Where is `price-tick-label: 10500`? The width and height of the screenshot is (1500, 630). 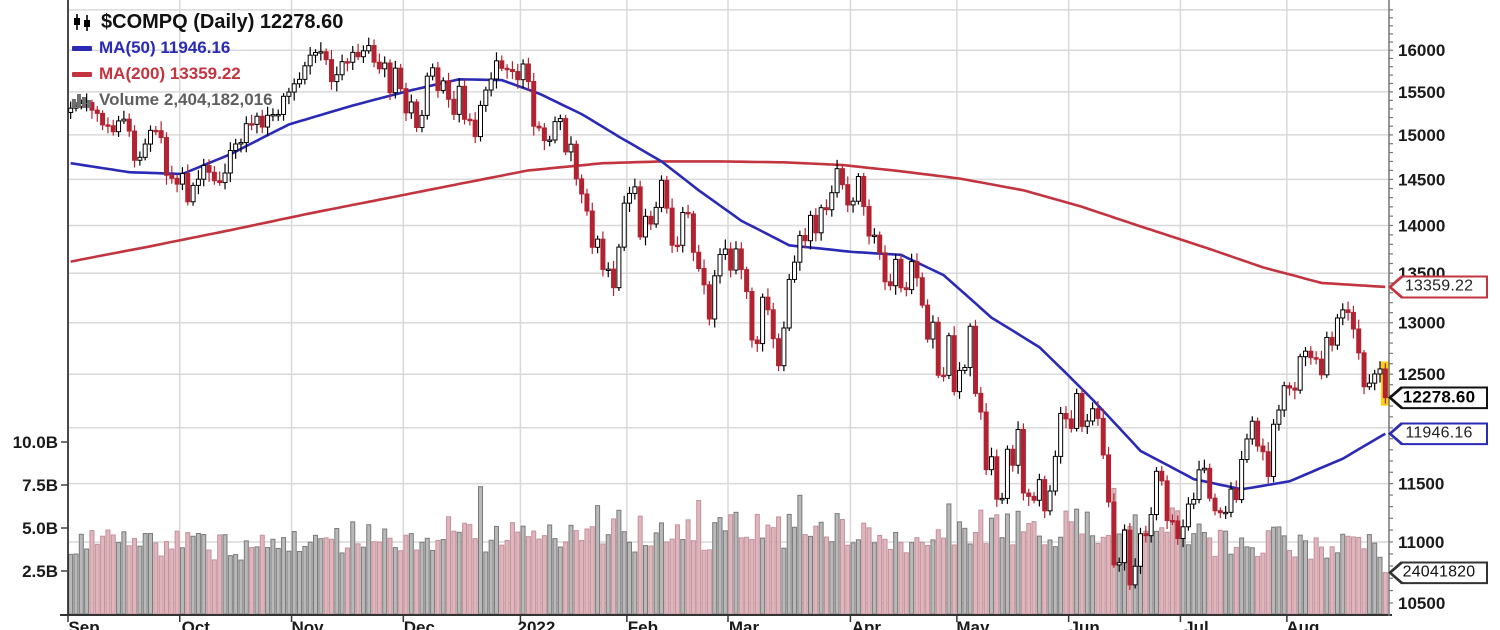
price-tick-label: 10500 is located at coordinates (1421, 603).